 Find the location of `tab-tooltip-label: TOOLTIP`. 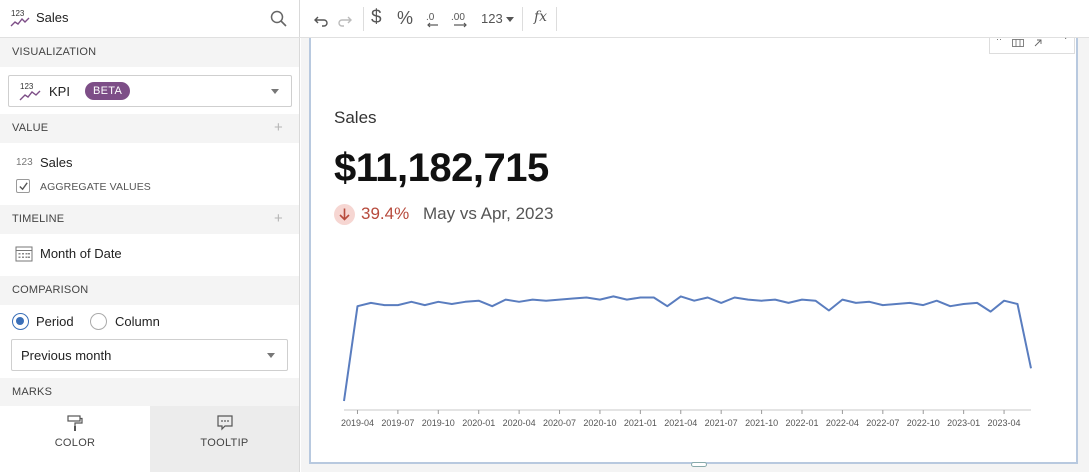

tab-tooltip-label: TOOLTIP is located at coordinates (224, 443).